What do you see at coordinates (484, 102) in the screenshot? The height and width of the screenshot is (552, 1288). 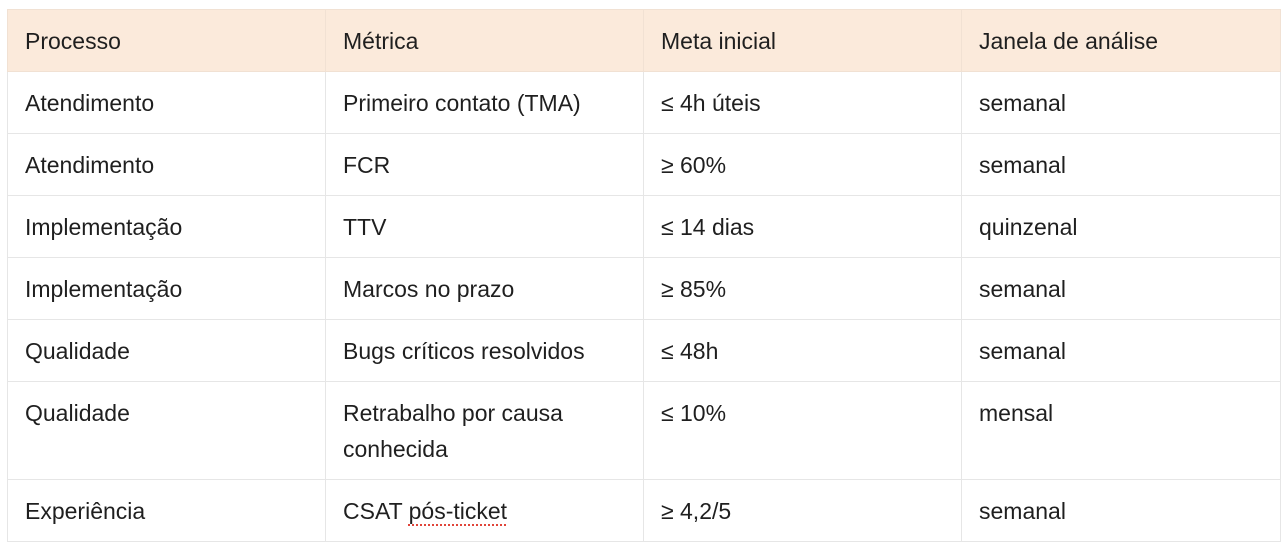 I see `cell-metrica: Primeiro contato (TMA)` at bounding box center [484, 102].